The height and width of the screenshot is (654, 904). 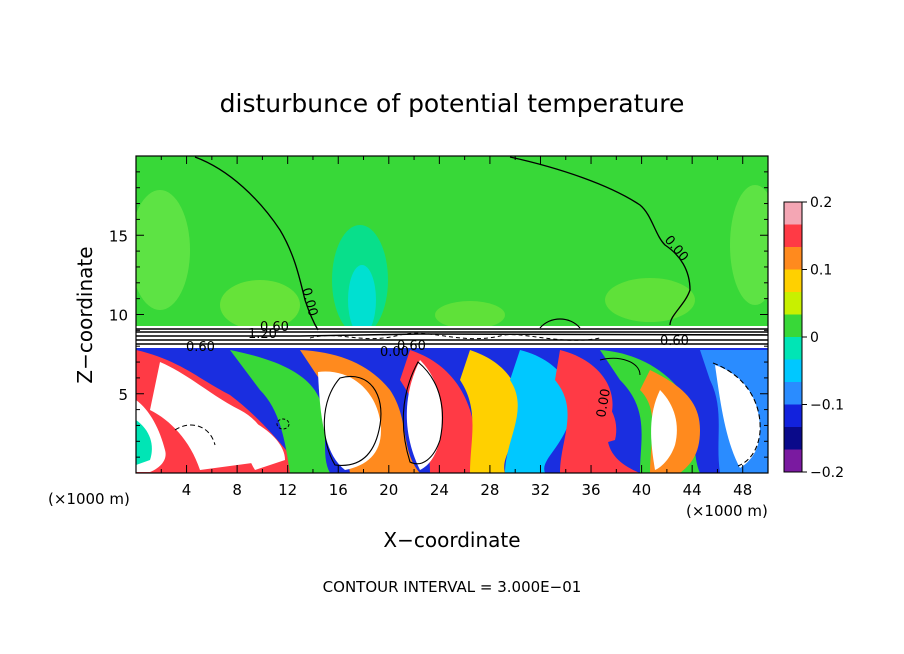 What do you see at coordinates (827, 473) in the screenshot?
I see `colorbar-tick-label: −0.2` at bounding box center [827, 473].